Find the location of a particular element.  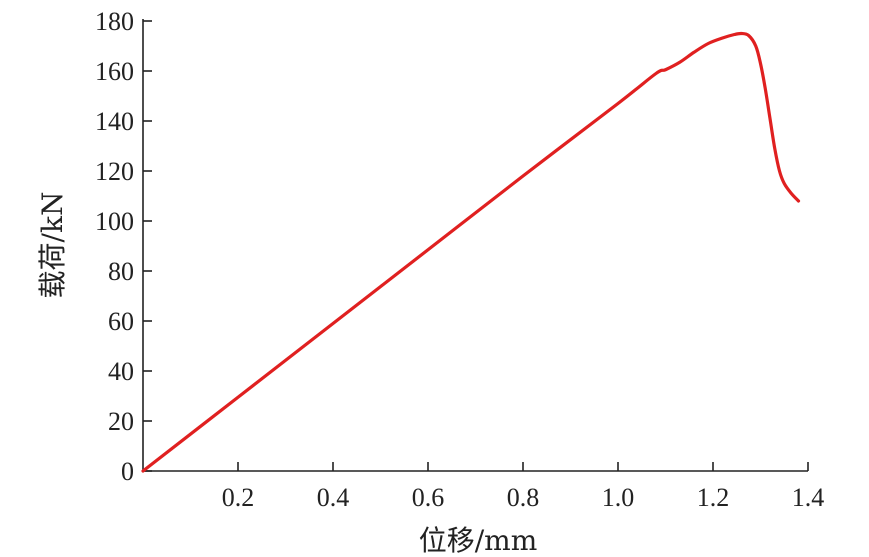

y-tick-label: 160 is located at coordinates (114, 71).